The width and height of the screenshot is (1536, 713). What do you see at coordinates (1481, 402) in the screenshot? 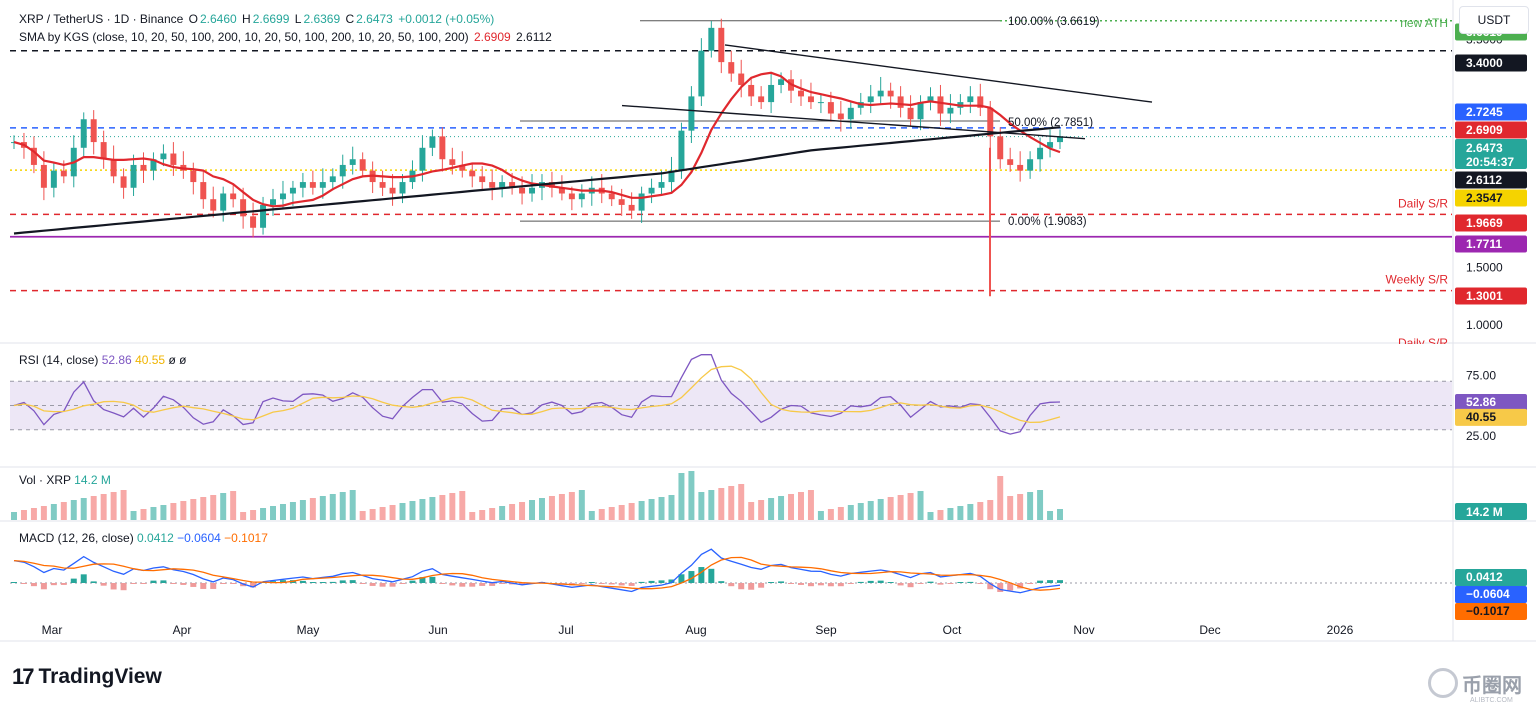
I see `rsi-value-label: 52.86` at bounding box center [1481, 402].